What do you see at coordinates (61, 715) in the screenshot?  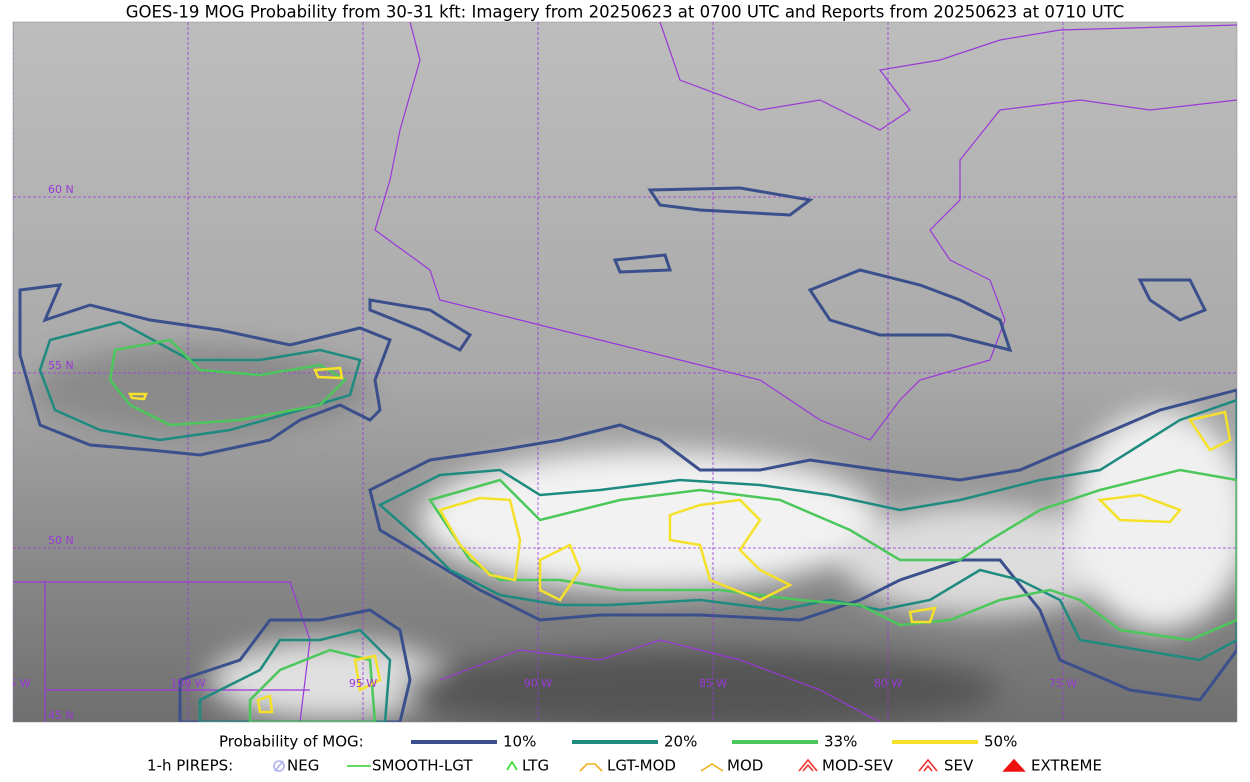 I see `latitude-label: 45 N` at bounding box center [61, 715].